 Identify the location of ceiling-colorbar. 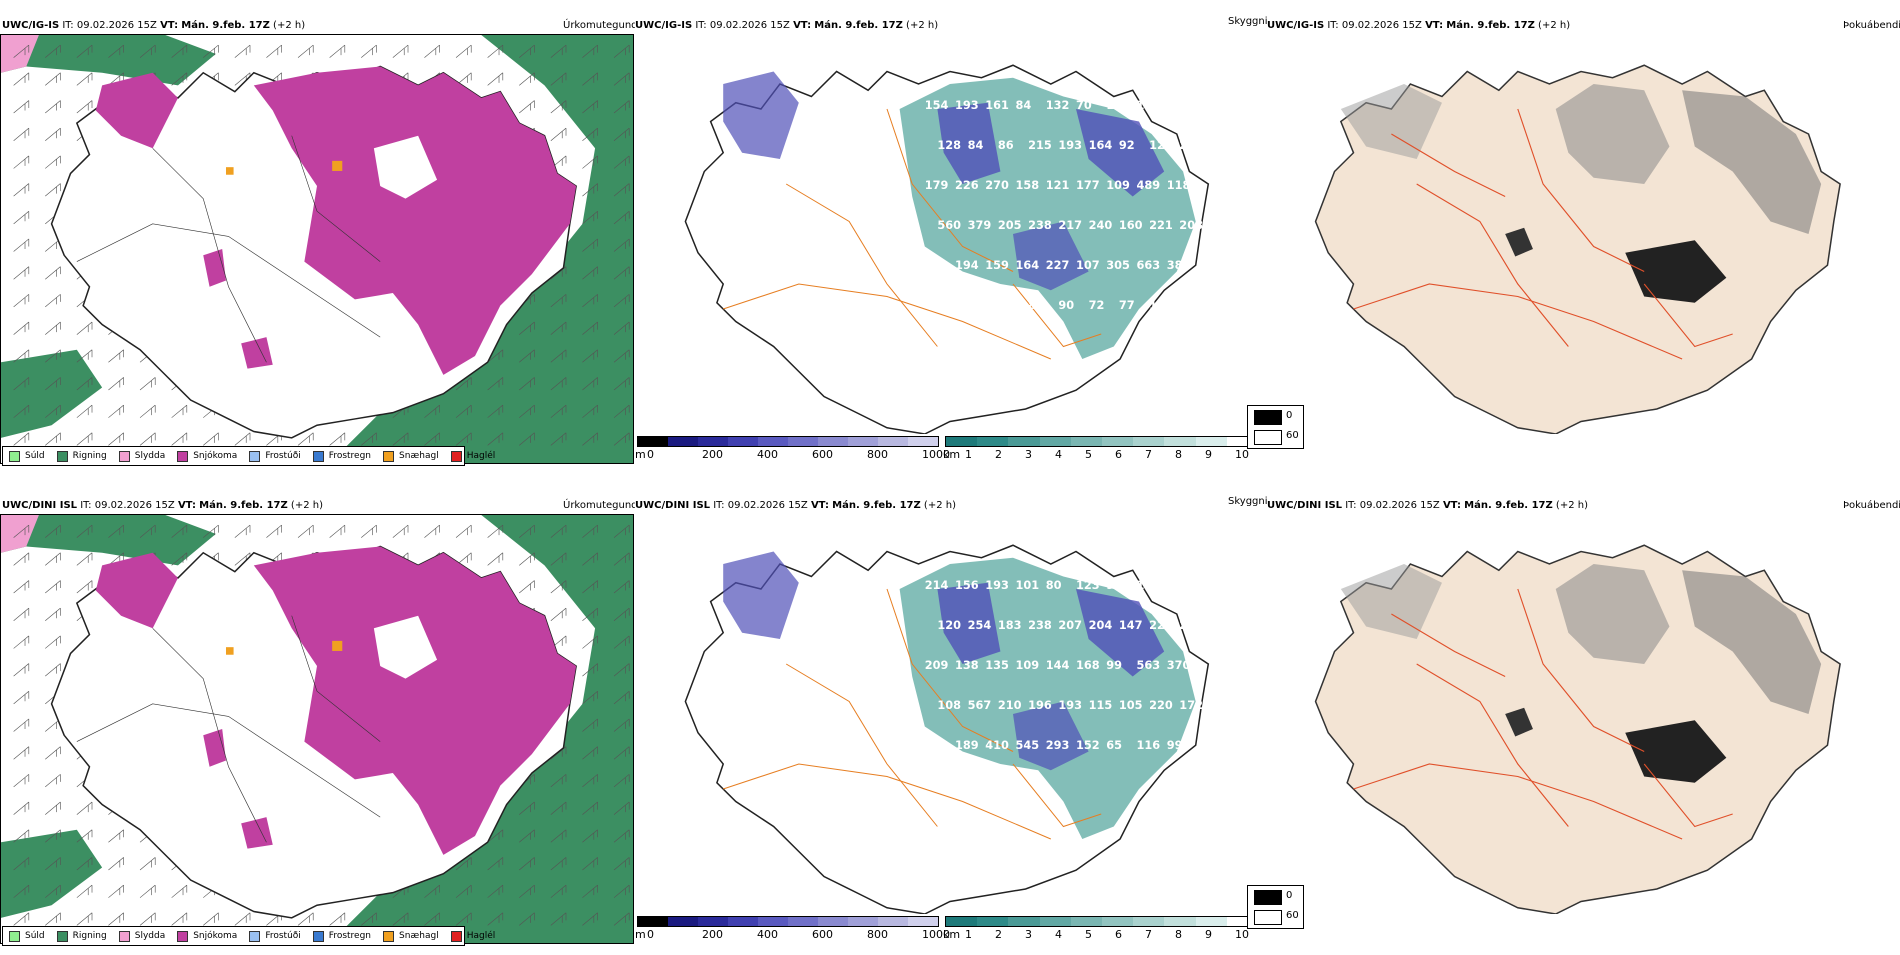
(788, 441).